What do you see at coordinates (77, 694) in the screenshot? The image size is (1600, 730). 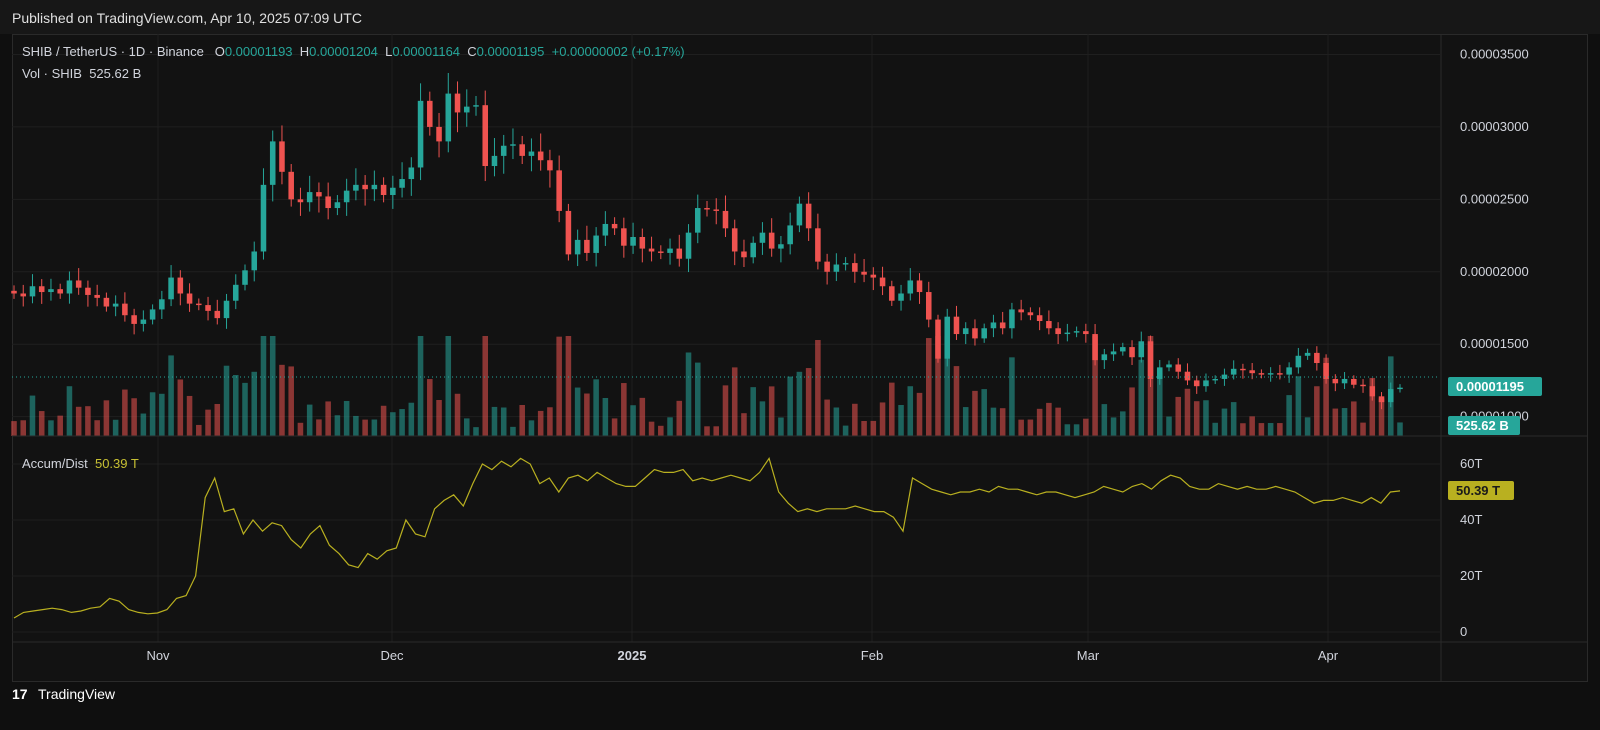 I see `tradingview-name: TradingView` at bounding box center [77, 694].